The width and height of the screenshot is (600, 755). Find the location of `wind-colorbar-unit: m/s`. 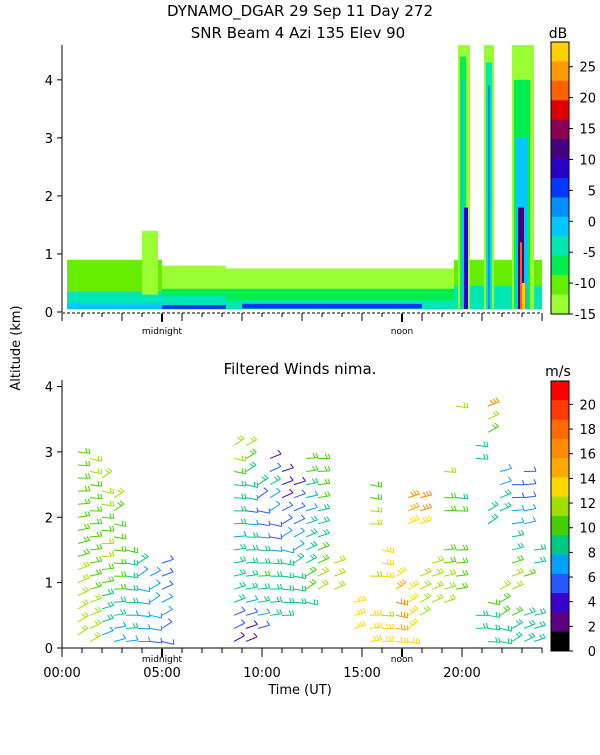

wind-colorbar-unit: m/s is located at coordinates (558, 372).